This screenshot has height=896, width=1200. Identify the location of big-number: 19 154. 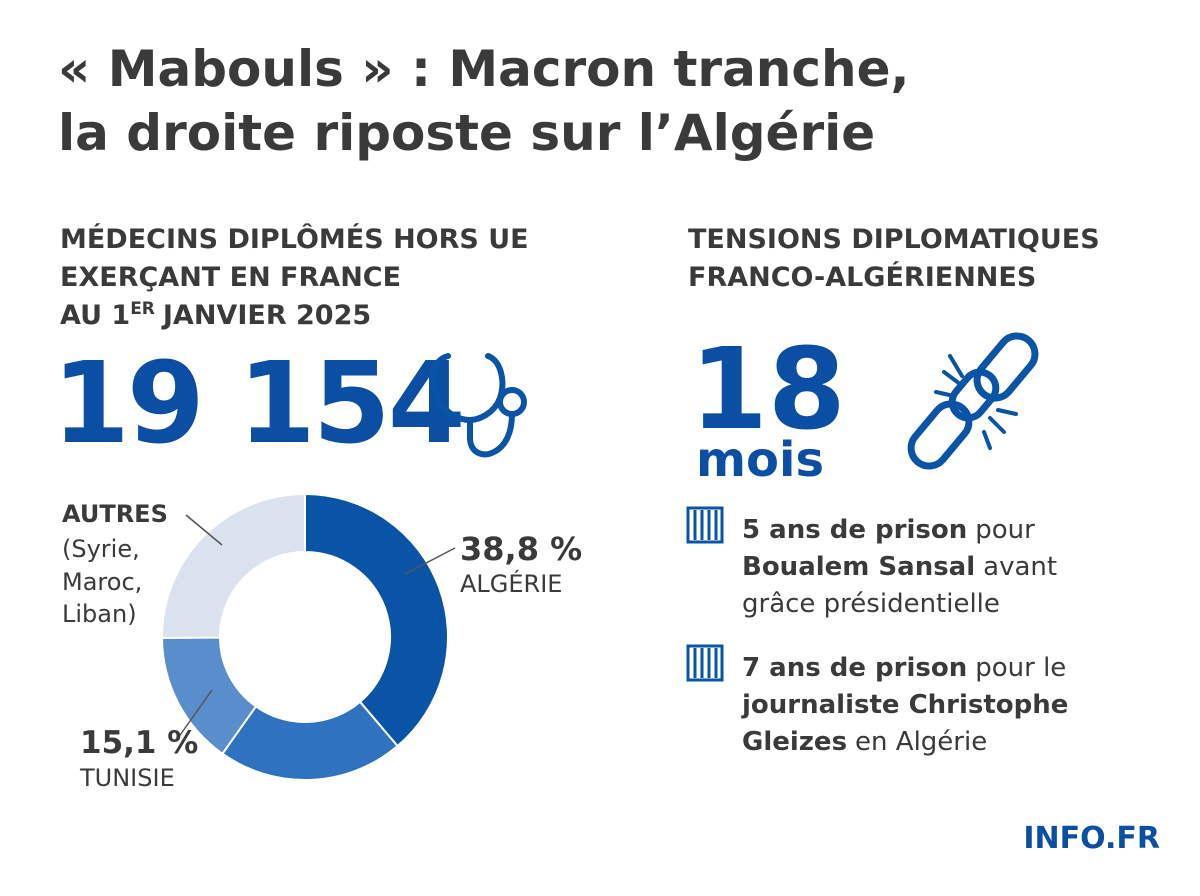
(257, 404).